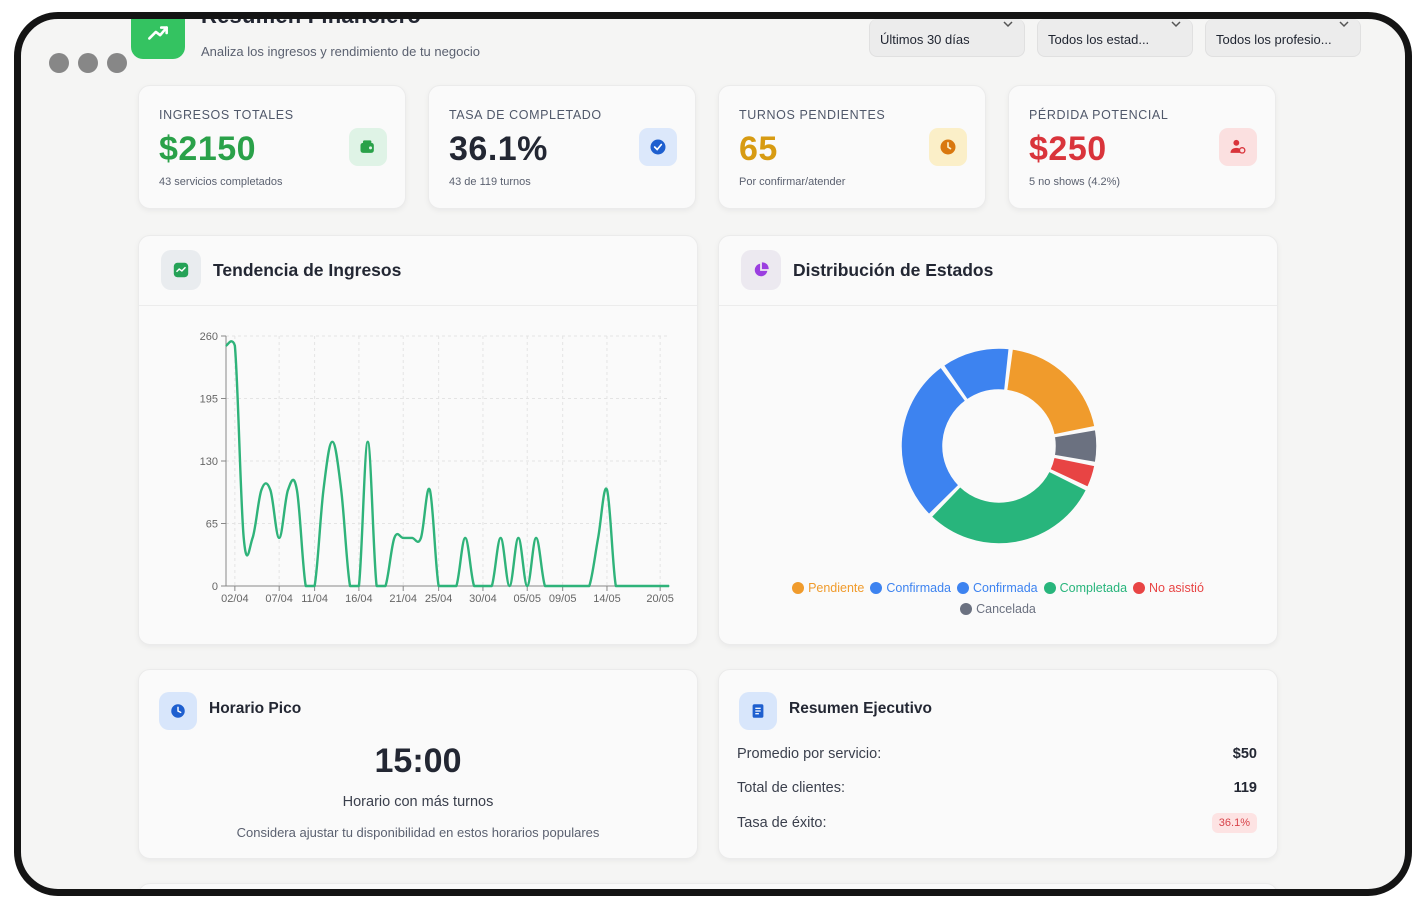 This screenshot has height=904, width=1421. I want to click on x-tick-label: 16/04, so click(359, 599).